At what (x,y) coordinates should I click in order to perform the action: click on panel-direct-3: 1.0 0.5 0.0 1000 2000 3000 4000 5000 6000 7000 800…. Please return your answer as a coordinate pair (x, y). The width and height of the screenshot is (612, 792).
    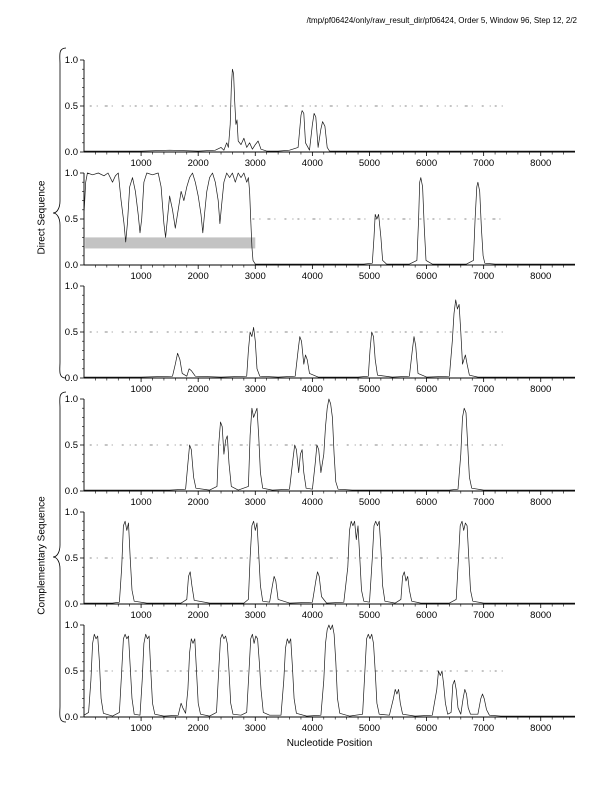
    Looking at the image, I should click on (320, 338).